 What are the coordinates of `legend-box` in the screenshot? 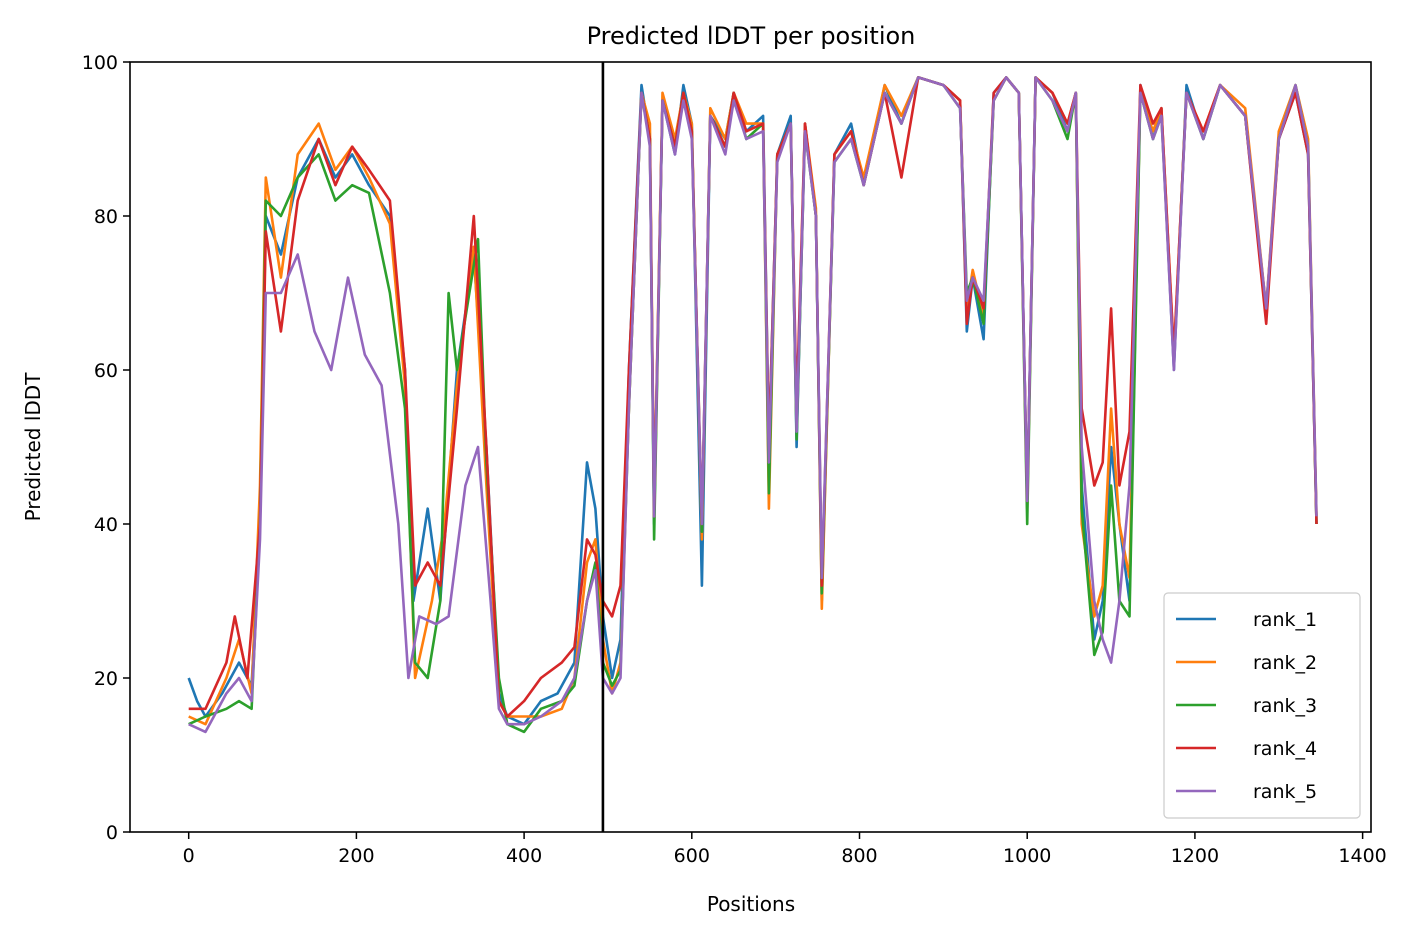 It's located at (1262, 705).